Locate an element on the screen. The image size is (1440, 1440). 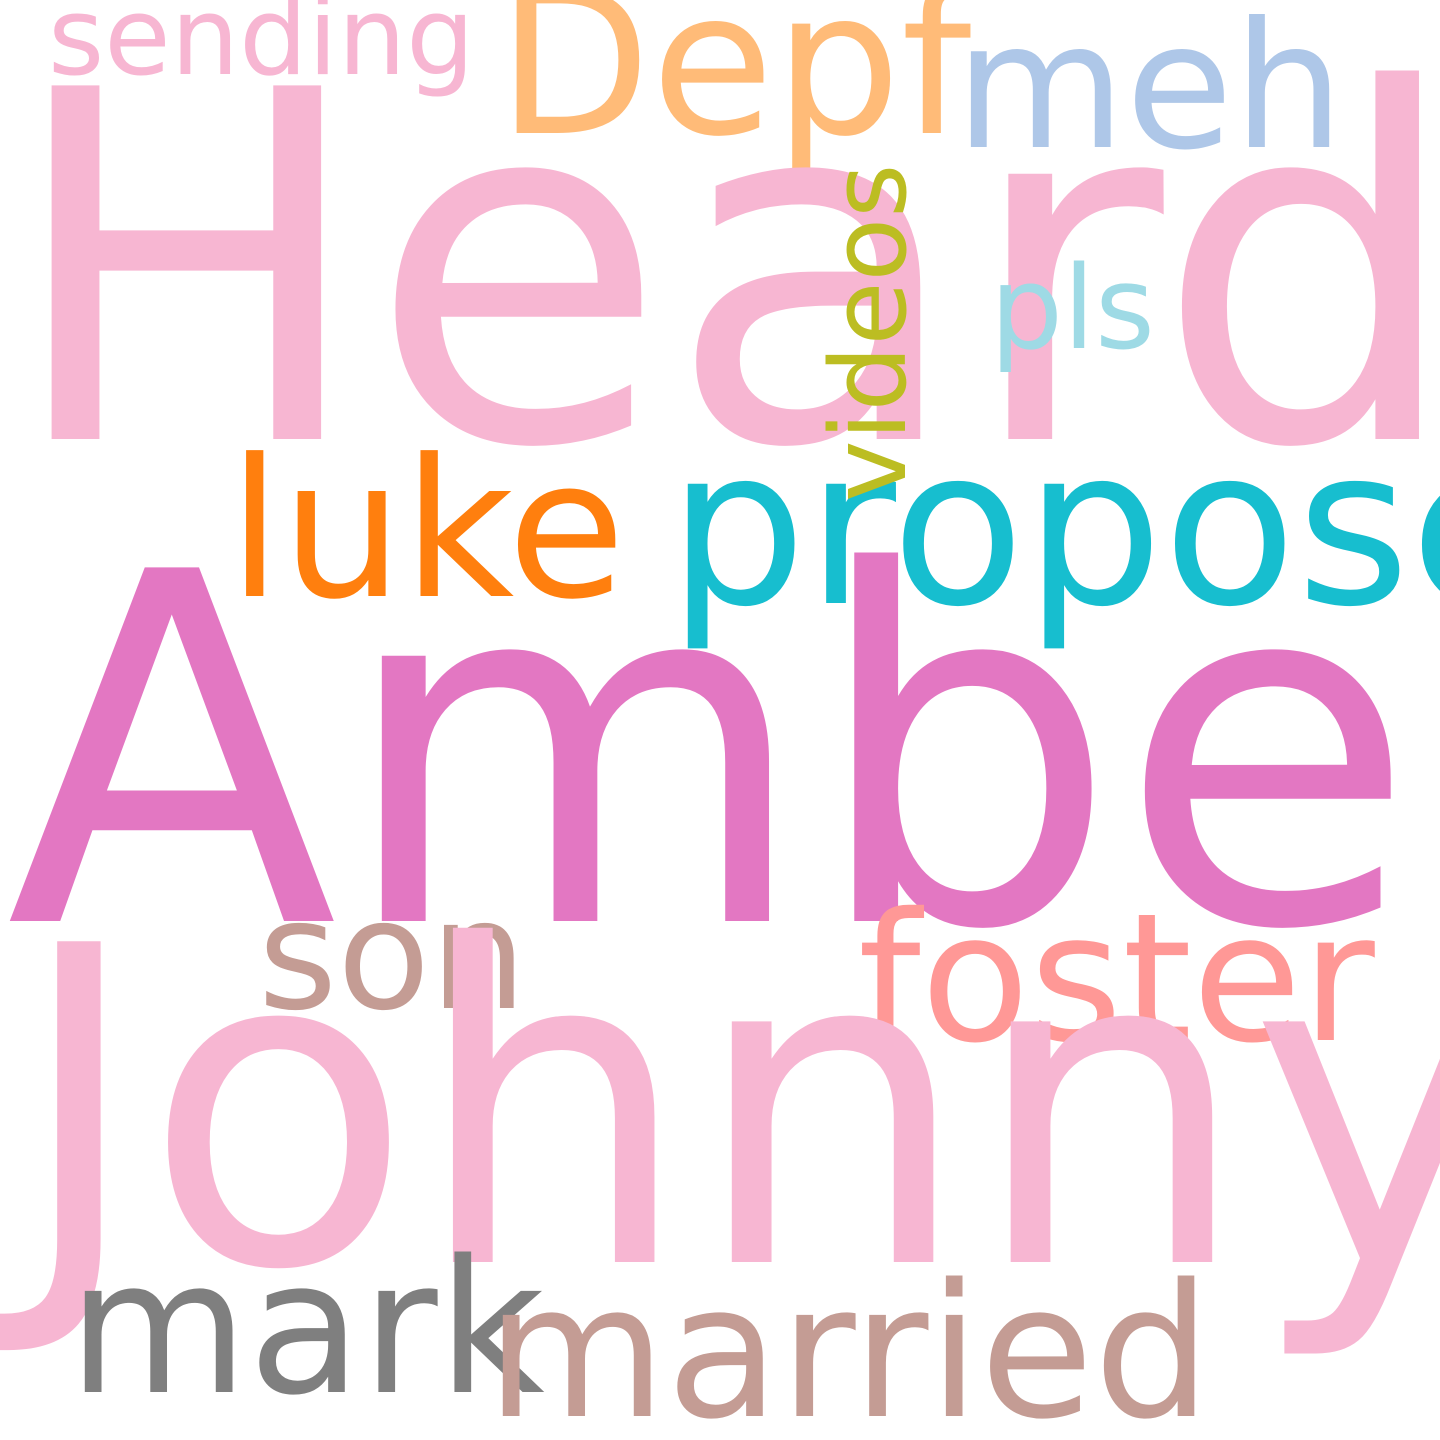
word-proposed: proposed is located at coordinates (1054, 528).